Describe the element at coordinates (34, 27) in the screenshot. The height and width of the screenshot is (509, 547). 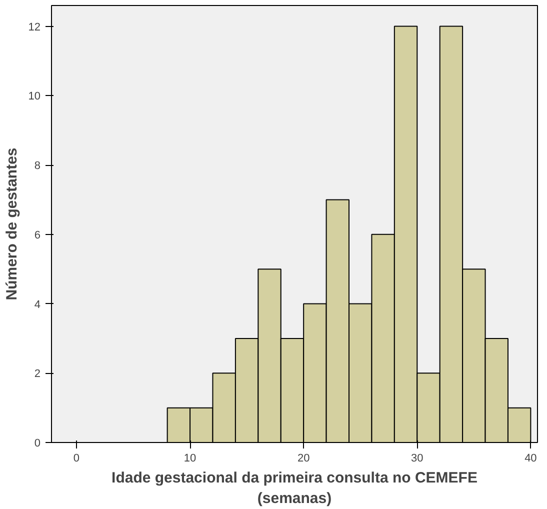
I see `y-tick-label: 12` at that location.